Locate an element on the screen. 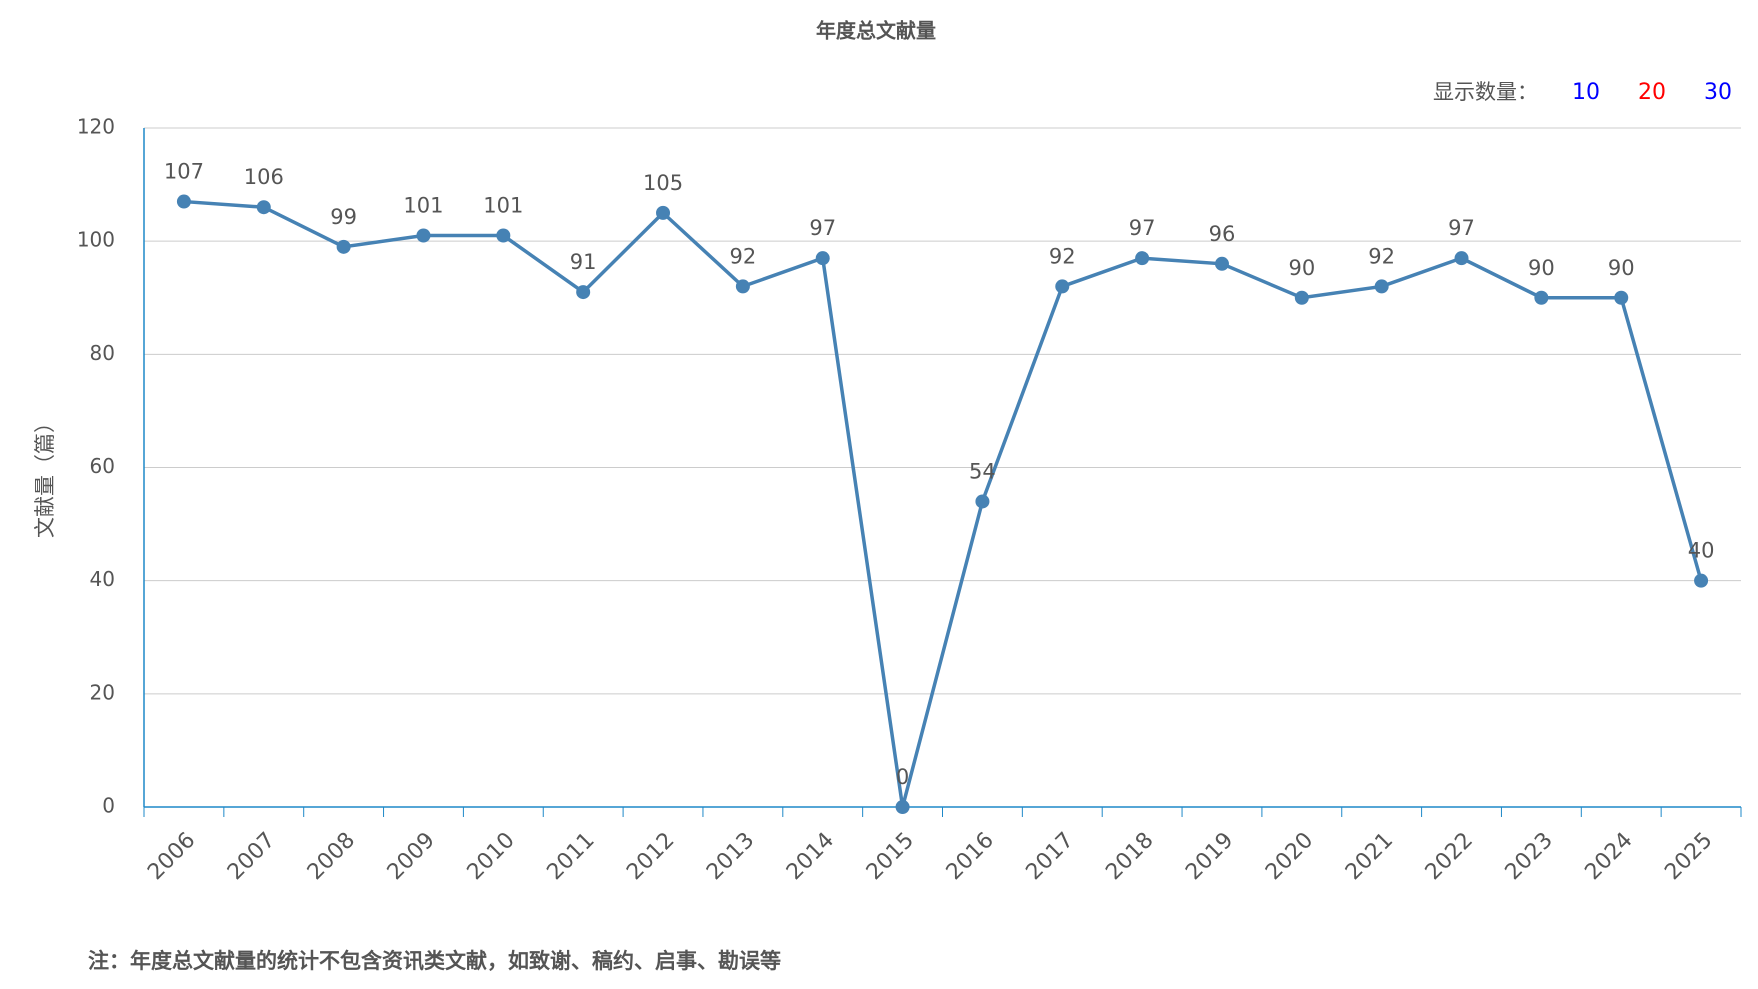 The height and width of the screenshot is (989, 1758). value-label: 0 is located at coordinates (902, 777).